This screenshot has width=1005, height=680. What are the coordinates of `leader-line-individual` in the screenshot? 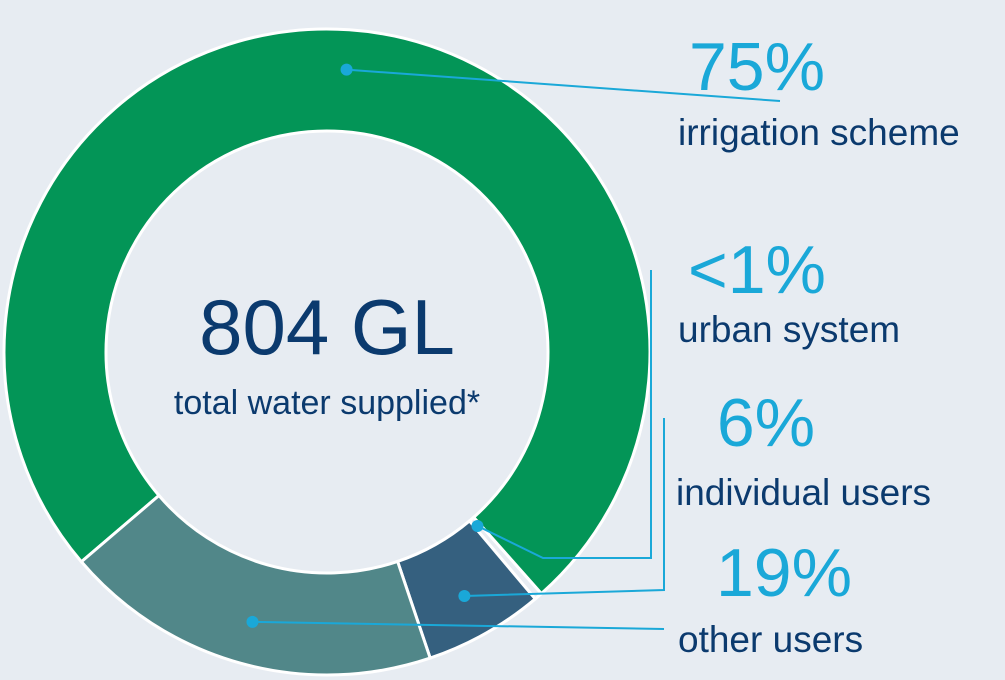 It's located at (564, 507).